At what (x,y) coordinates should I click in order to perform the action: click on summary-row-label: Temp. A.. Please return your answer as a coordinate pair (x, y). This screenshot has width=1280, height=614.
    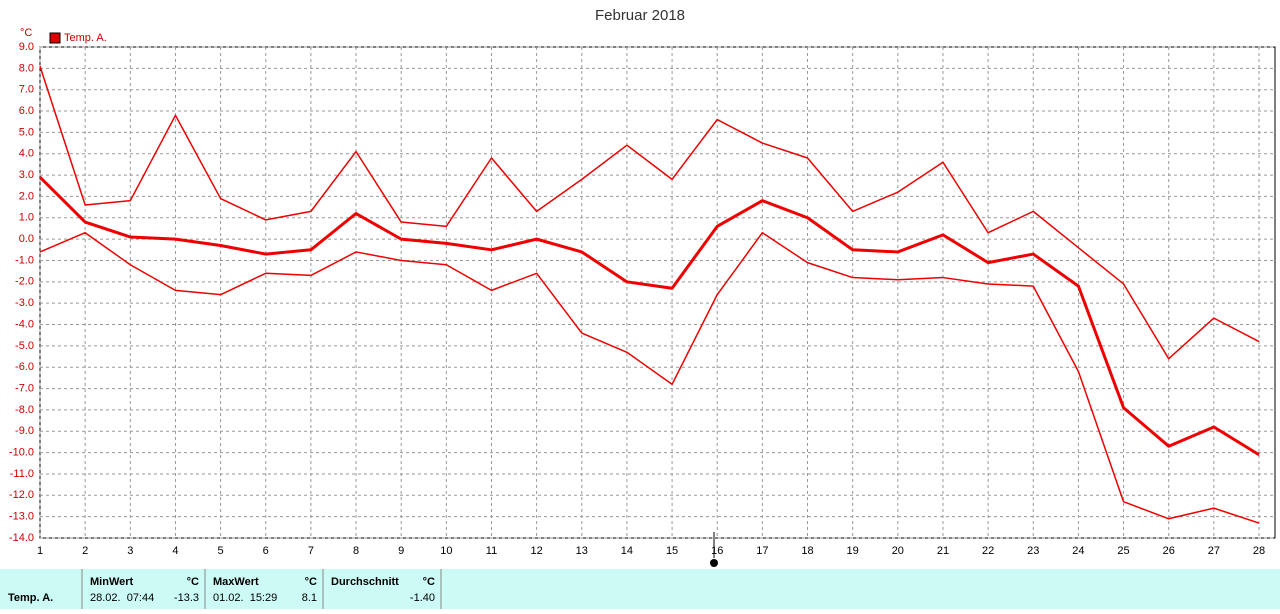
    Looking at the image, I should click on (30, 598).